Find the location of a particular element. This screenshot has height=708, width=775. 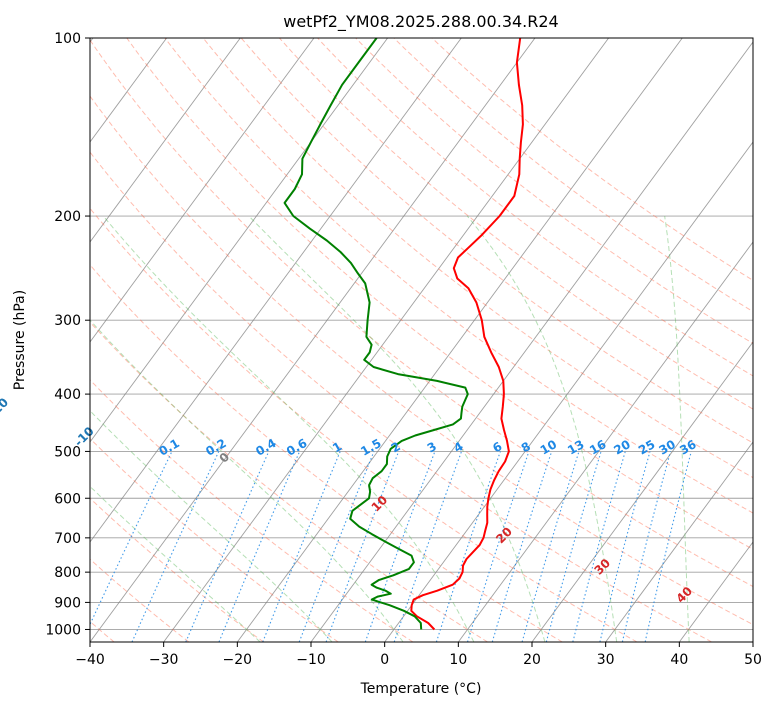

y-tick-label: 500 is located at coordinates (67, 452).